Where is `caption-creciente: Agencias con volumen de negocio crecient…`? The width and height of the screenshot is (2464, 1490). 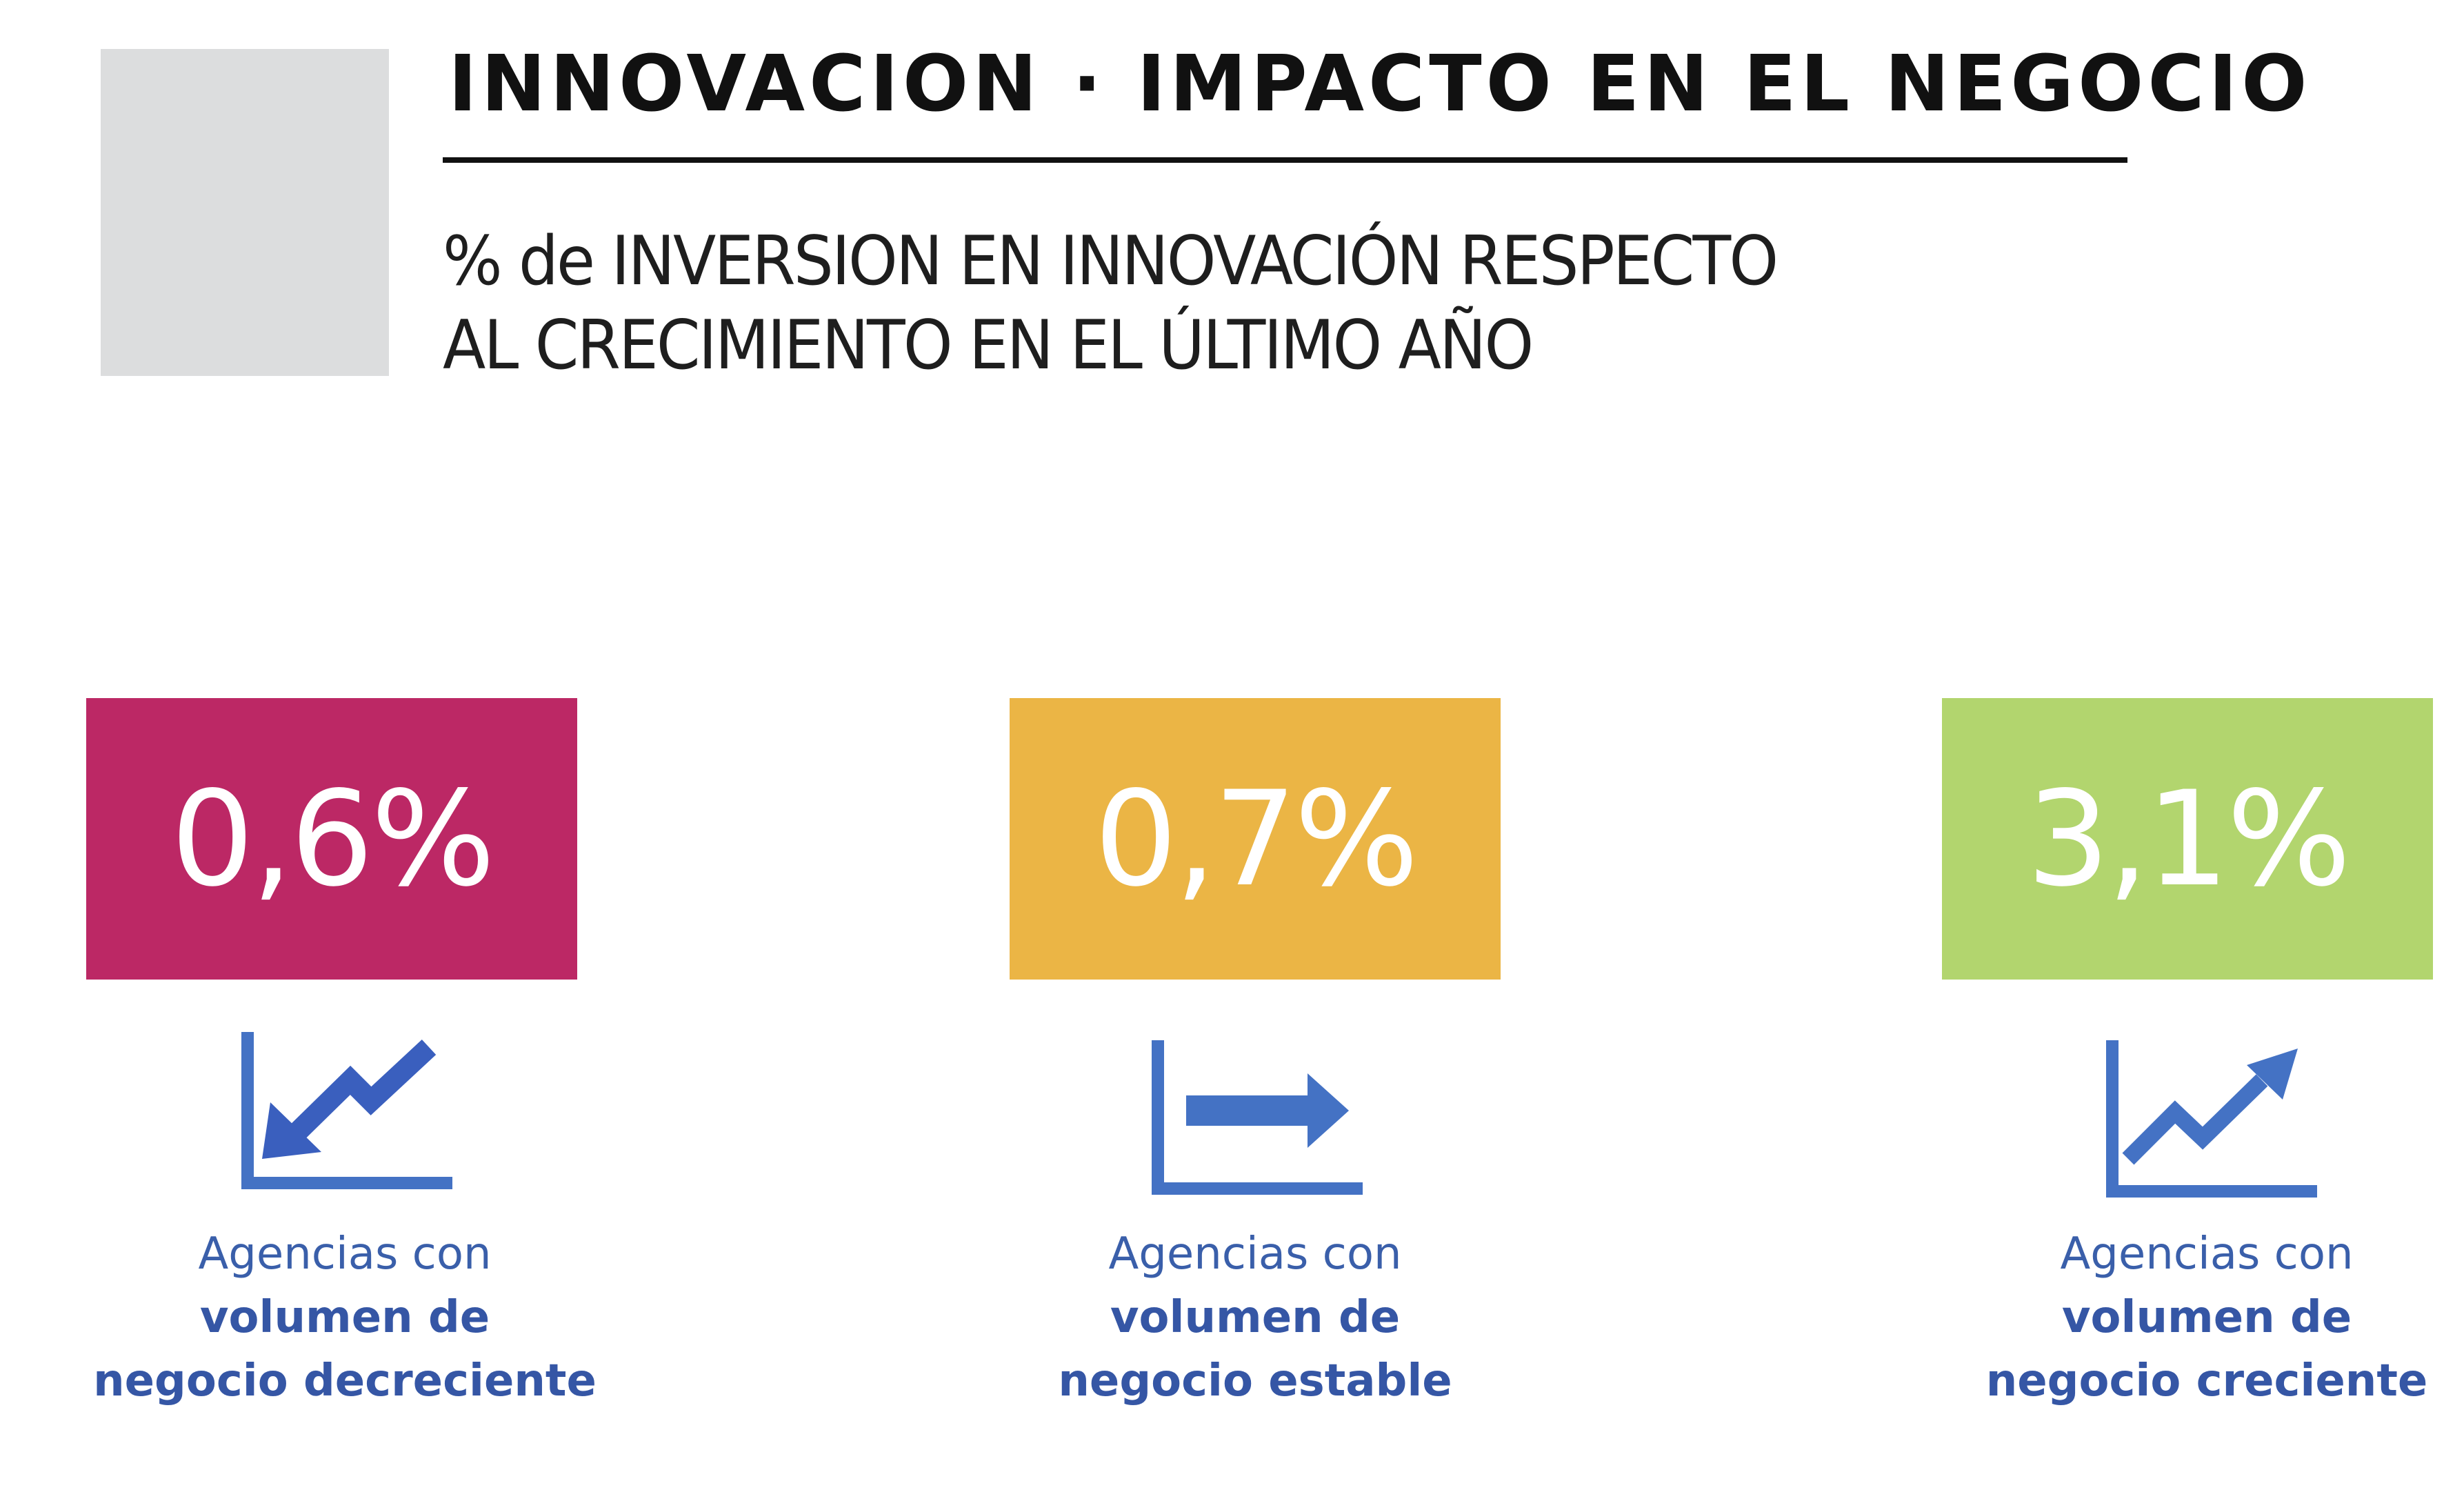
caption-creciente: Agencias con volumen de negocio crecient… is located at coordinates (2197, 1317).